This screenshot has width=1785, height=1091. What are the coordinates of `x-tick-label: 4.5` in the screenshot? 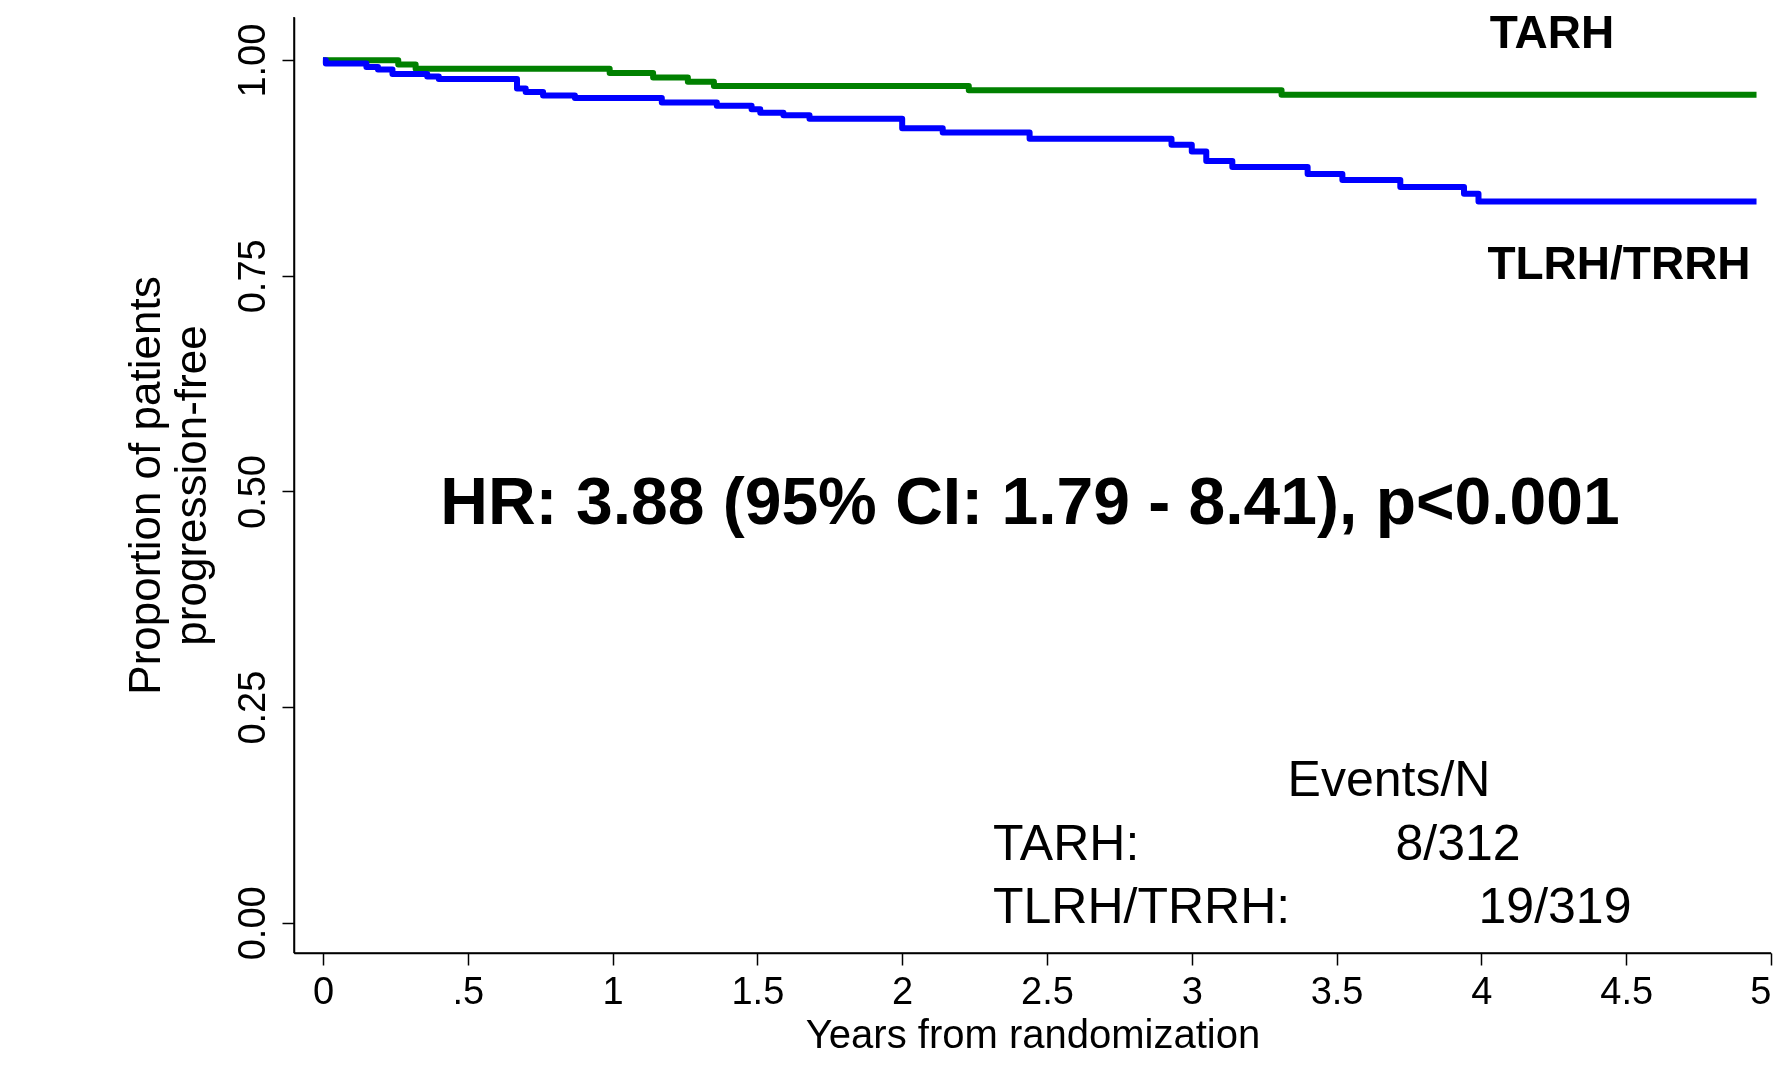 It's located at (1627, 990).